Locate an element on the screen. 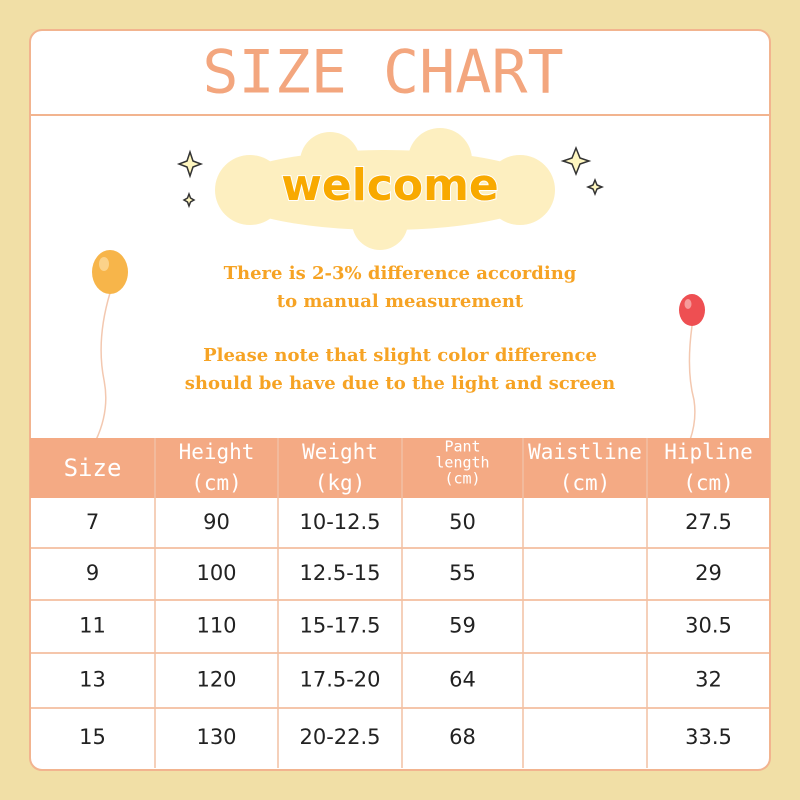 This screenshot has height=800, width=800. table-cell: 90 is located at coordinates (216, 522).